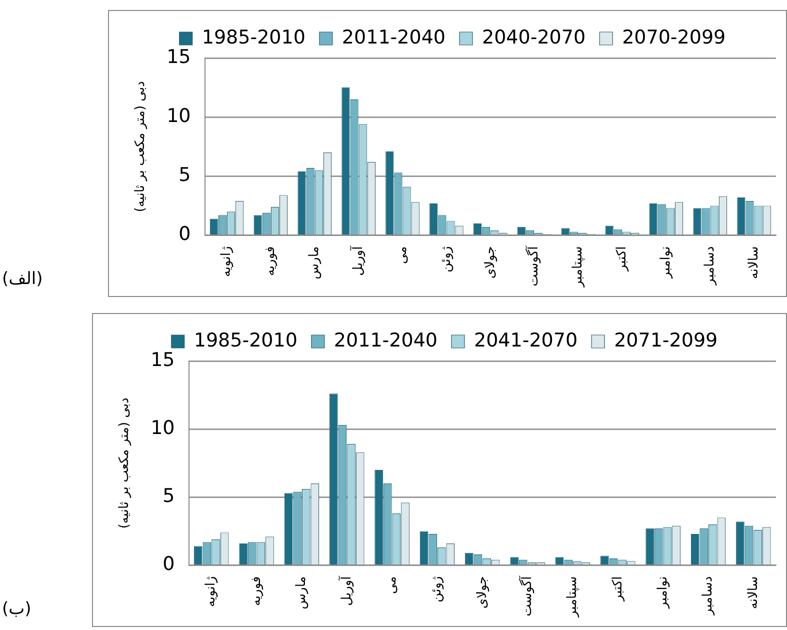 The width and height of the screenshot is (787, 630). Describe the element at coordinates (674, 37) in the screenshot. I see `legend-label: 2070-2099` at that location.